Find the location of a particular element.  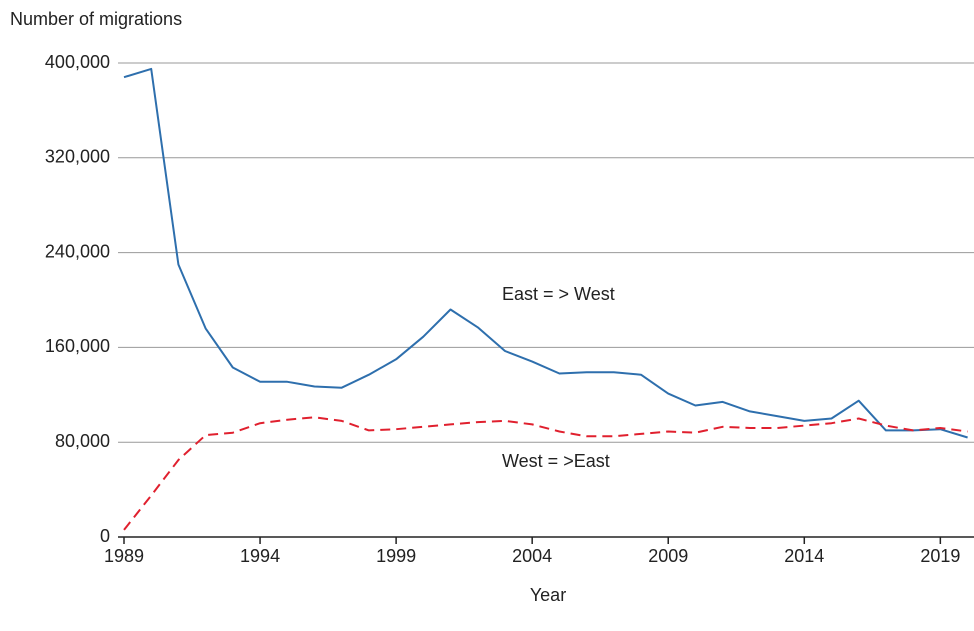

y-tick-label: 0 is located at coordinates (105, 536).